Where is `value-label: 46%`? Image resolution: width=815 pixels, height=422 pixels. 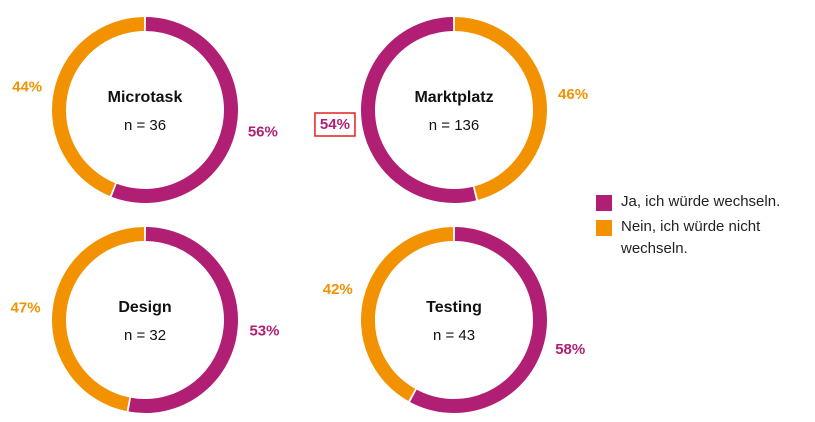 value-label: 46% is located at coordinates (573, 94).